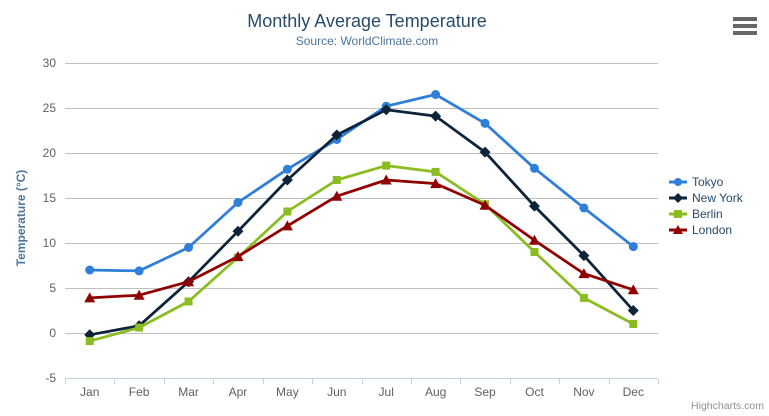 Image resolution: width=769 pixels, height=416 pixels. Describe the element at coordinates (50, 198) in the screenshot. I see `y-axis-tick-label: 15` at that location.